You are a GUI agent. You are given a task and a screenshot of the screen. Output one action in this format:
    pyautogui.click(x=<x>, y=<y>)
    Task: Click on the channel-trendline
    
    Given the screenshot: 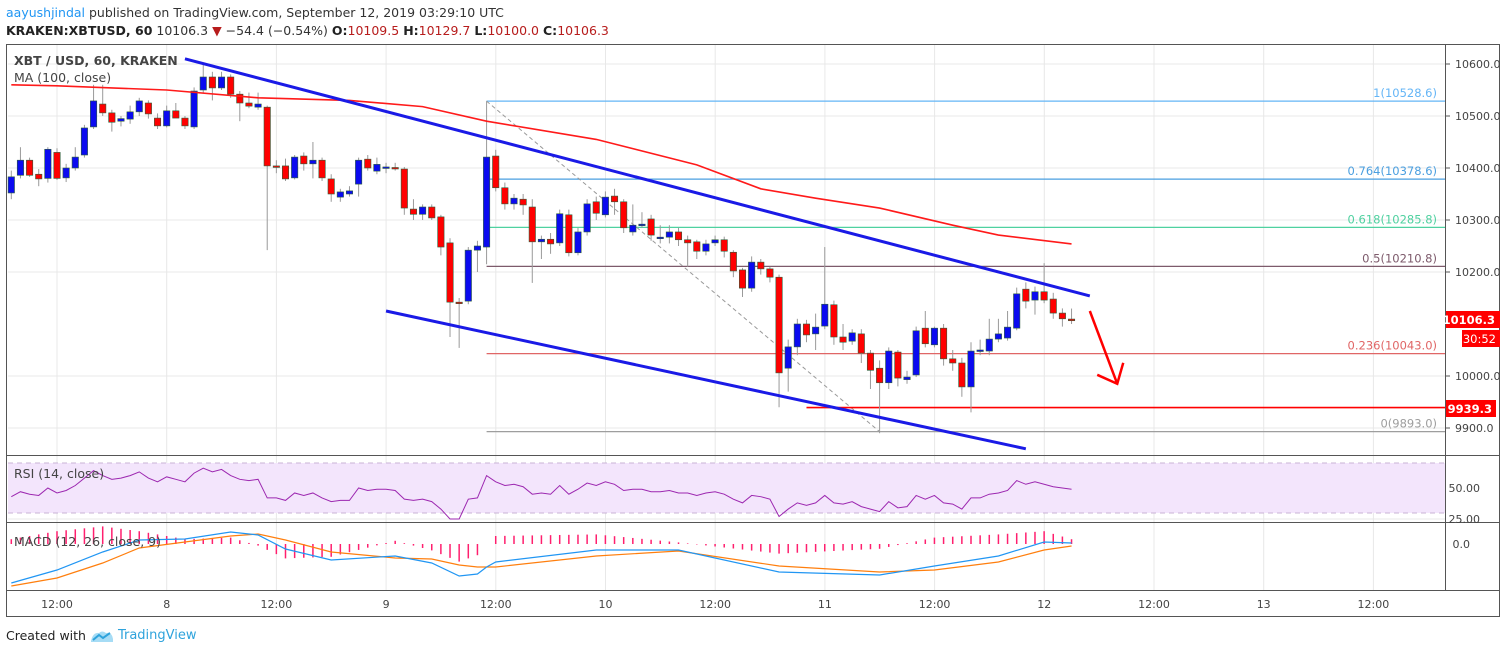 What is the action you would take?
    pyautogui.click(x=706, y=380)
    